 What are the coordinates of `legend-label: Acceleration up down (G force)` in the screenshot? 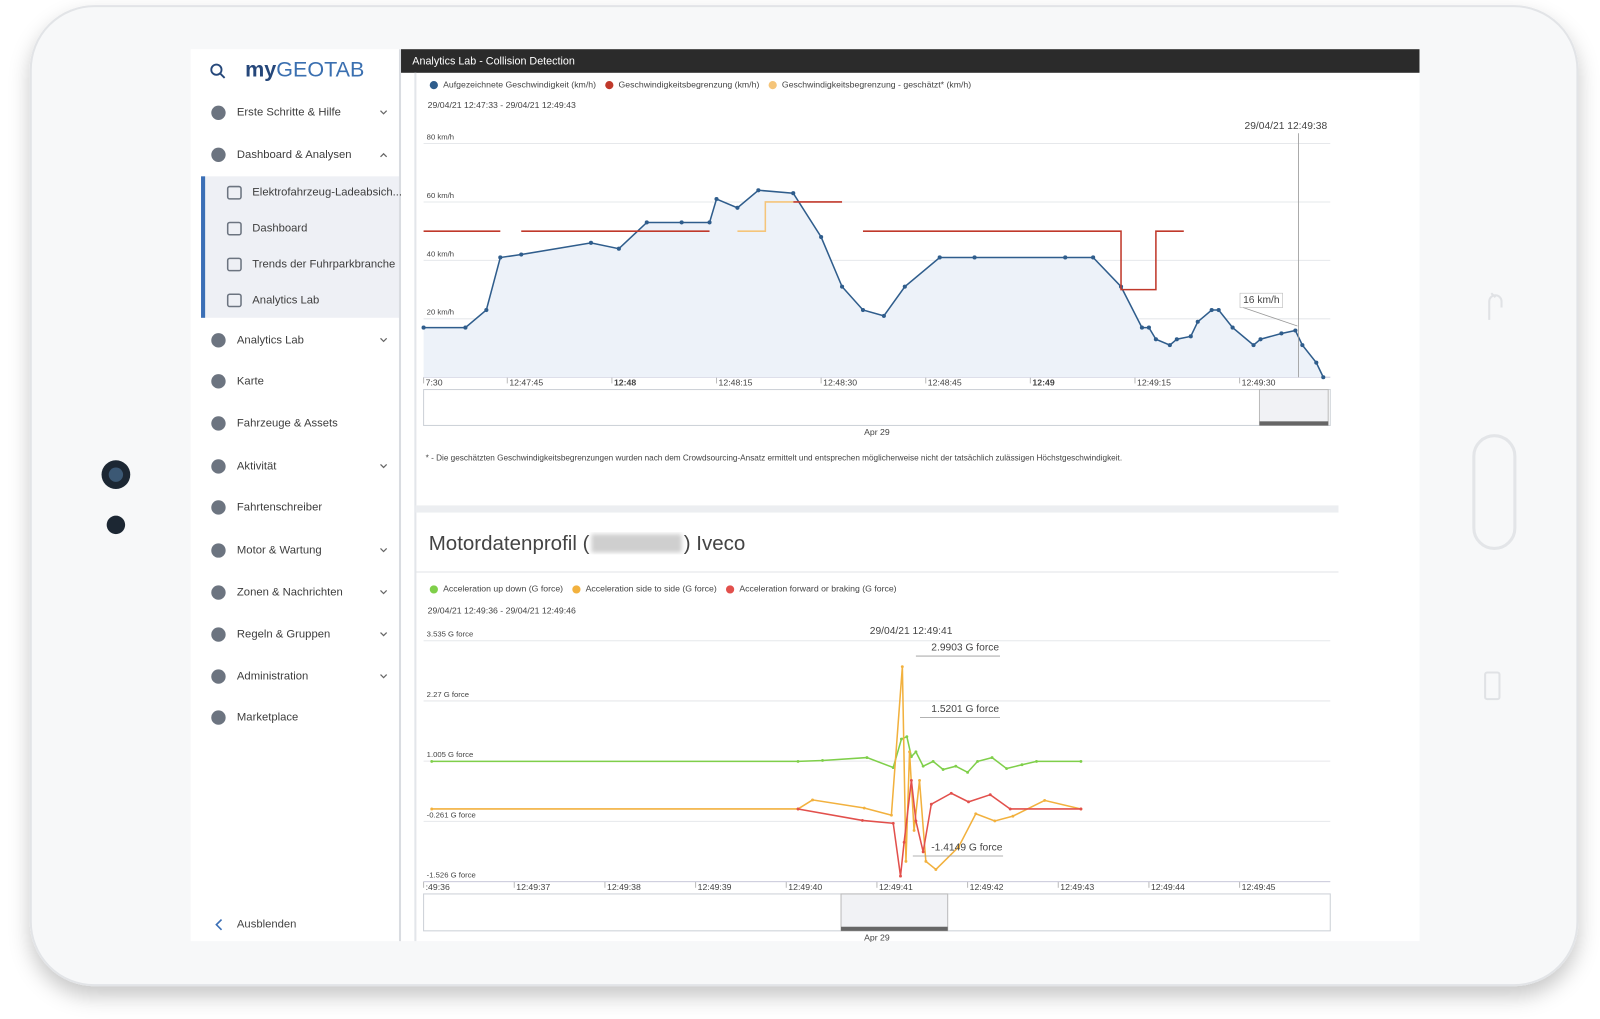 It's located at (503, 589).